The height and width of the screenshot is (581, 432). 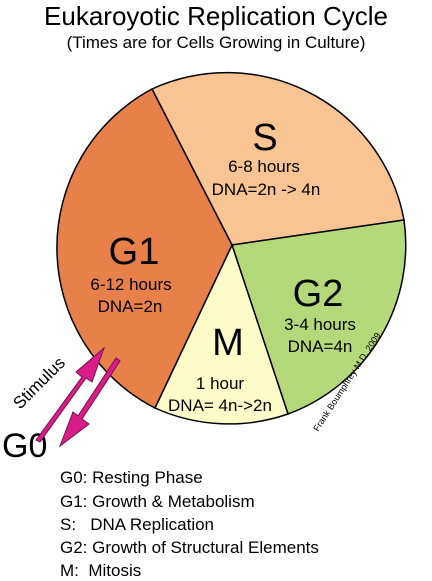 I want to click on g1-phase-time: 6-12 hours, so click(x=130, y=284).